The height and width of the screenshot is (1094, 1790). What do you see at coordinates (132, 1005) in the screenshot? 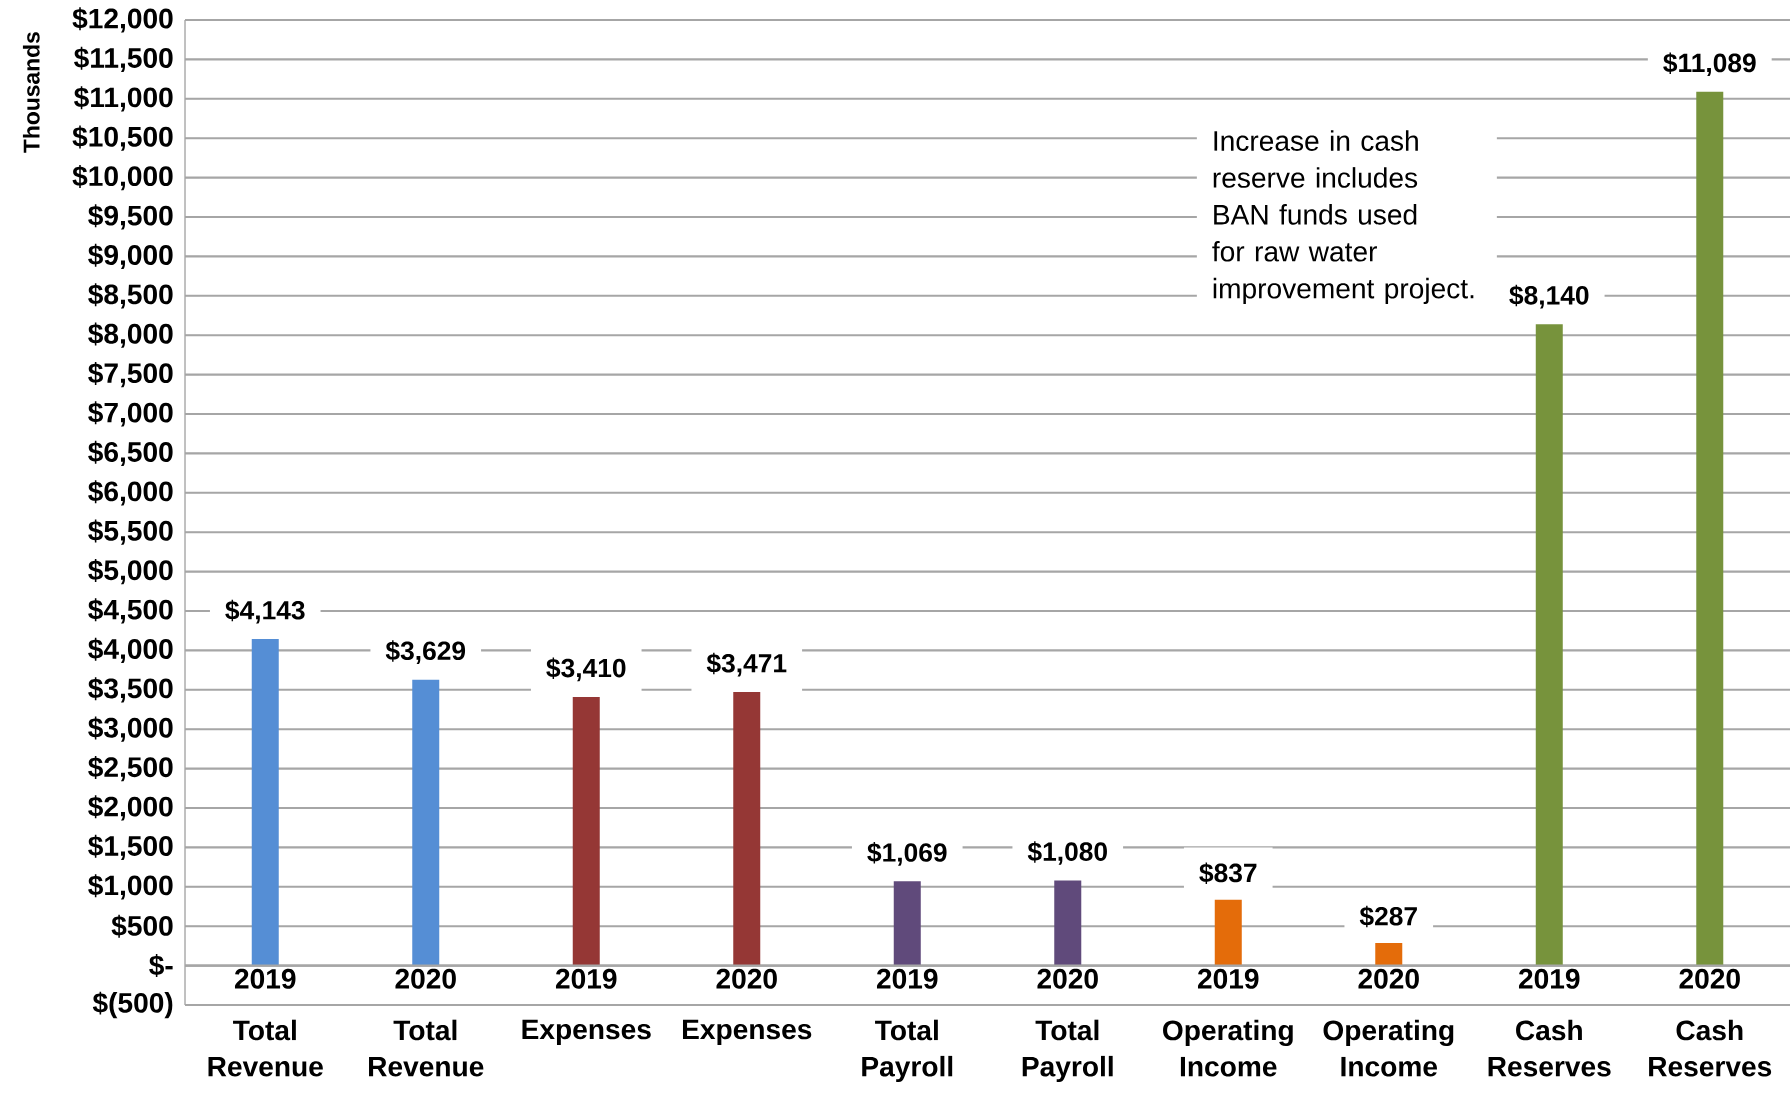
I see `y-tick-label: $(500)` at bounding box center [132, 1005].